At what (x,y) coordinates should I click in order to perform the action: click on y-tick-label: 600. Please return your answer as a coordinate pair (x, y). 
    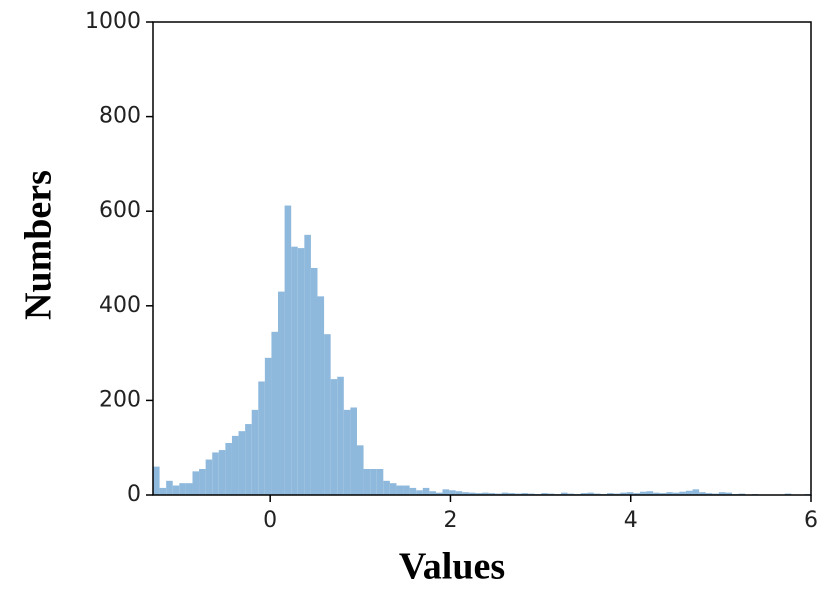
    Looking at the image, I should click on (120, 210).